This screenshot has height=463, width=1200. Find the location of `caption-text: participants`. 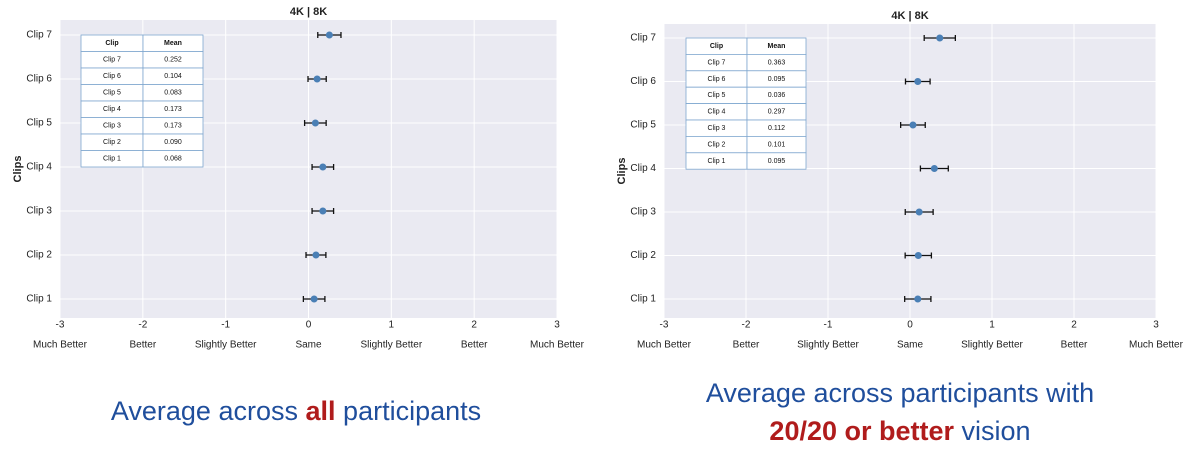

caption-text: participants is located at coordinates (412, 411).